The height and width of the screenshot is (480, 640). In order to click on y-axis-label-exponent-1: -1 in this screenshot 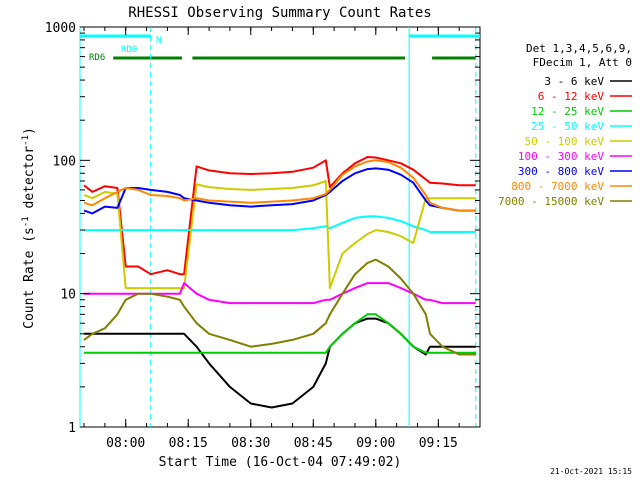, I will do `click(26, 221)`.